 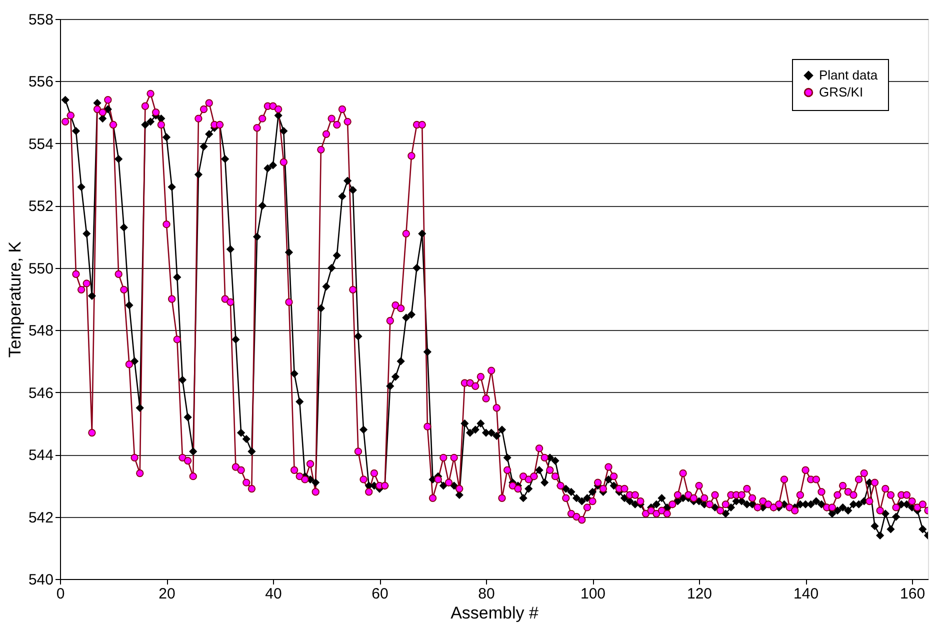 I want to click on x-tick-label: 120, so click(x=699, y=594).